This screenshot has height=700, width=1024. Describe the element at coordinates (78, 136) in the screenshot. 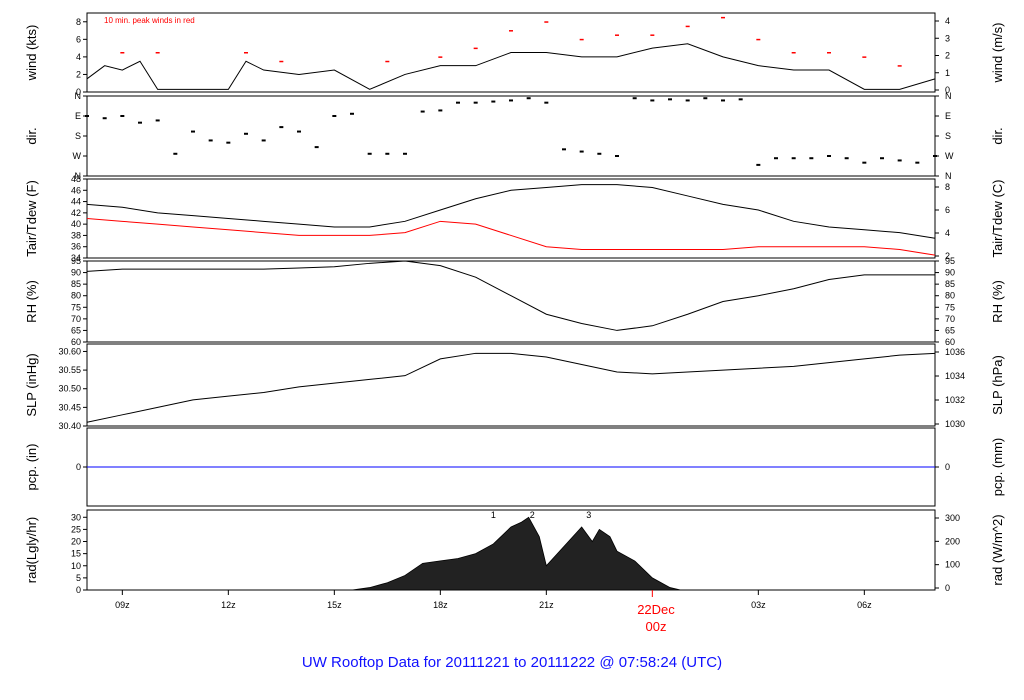

I see `dir-tick-label: S` at that location.